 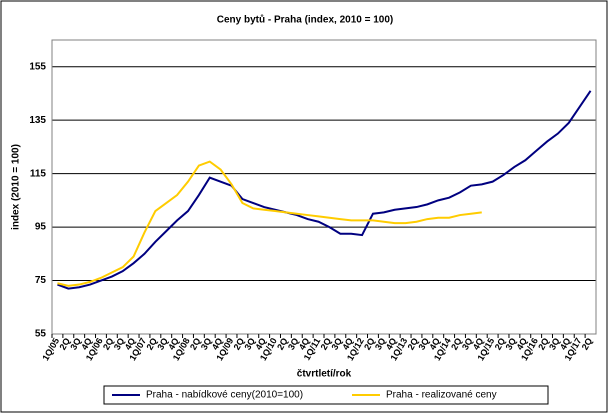 I want to click on y-axis-label: index (2010 = 100), so click(x=16, y=187).